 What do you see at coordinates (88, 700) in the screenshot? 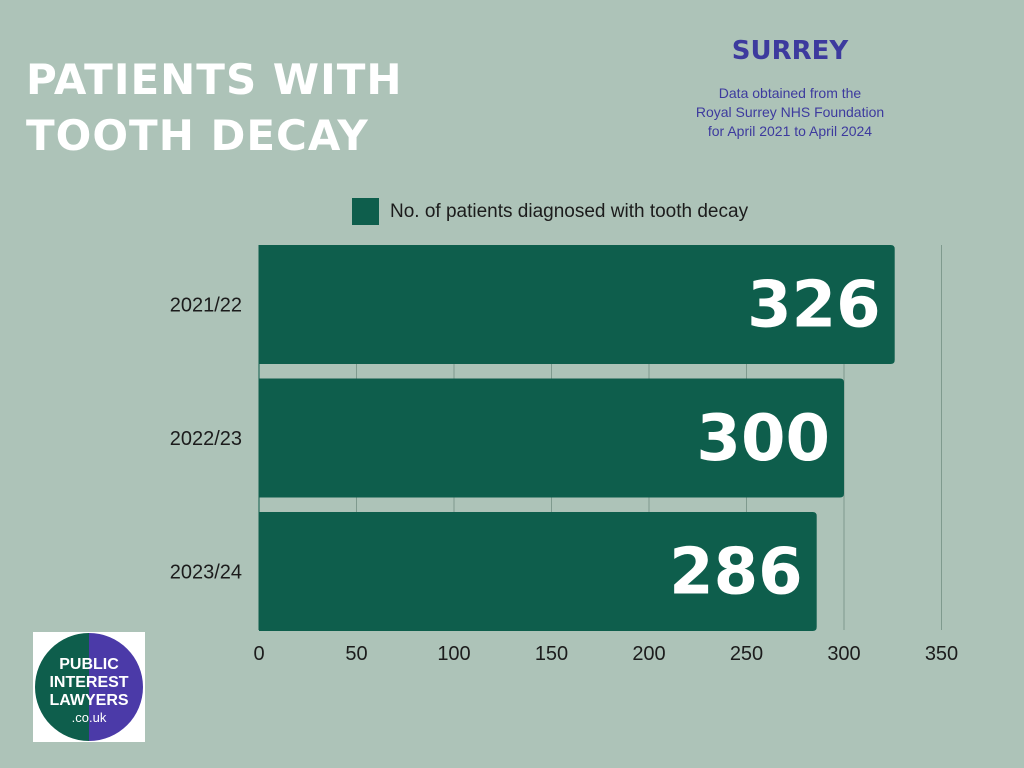
I see `logo-text-lawyers: LAWYERS` at bounding box center [88, 700].